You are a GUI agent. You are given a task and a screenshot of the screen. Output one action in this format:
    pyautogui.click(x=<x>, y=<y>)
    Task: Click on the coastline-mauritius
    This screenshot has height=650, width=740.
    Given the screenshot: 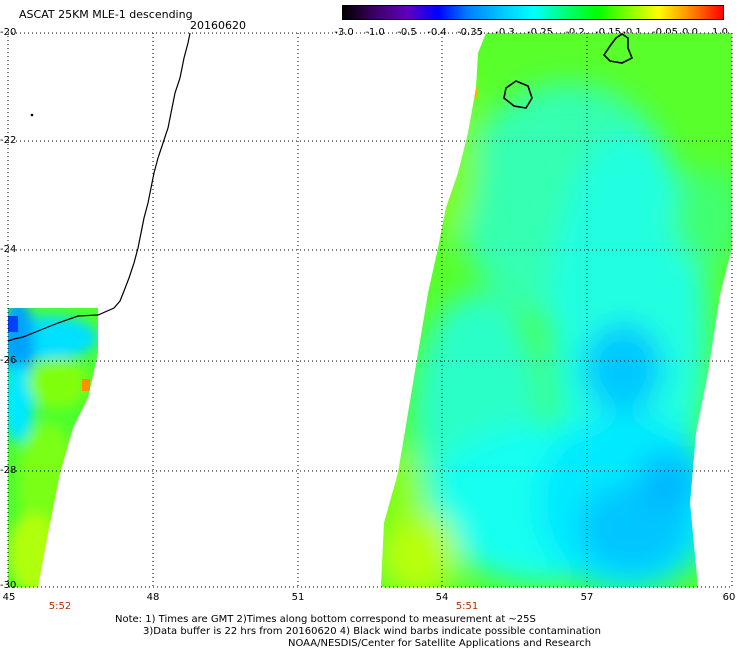 What is the action you would take?
    pyautogui.click(x=618, y=48)
    